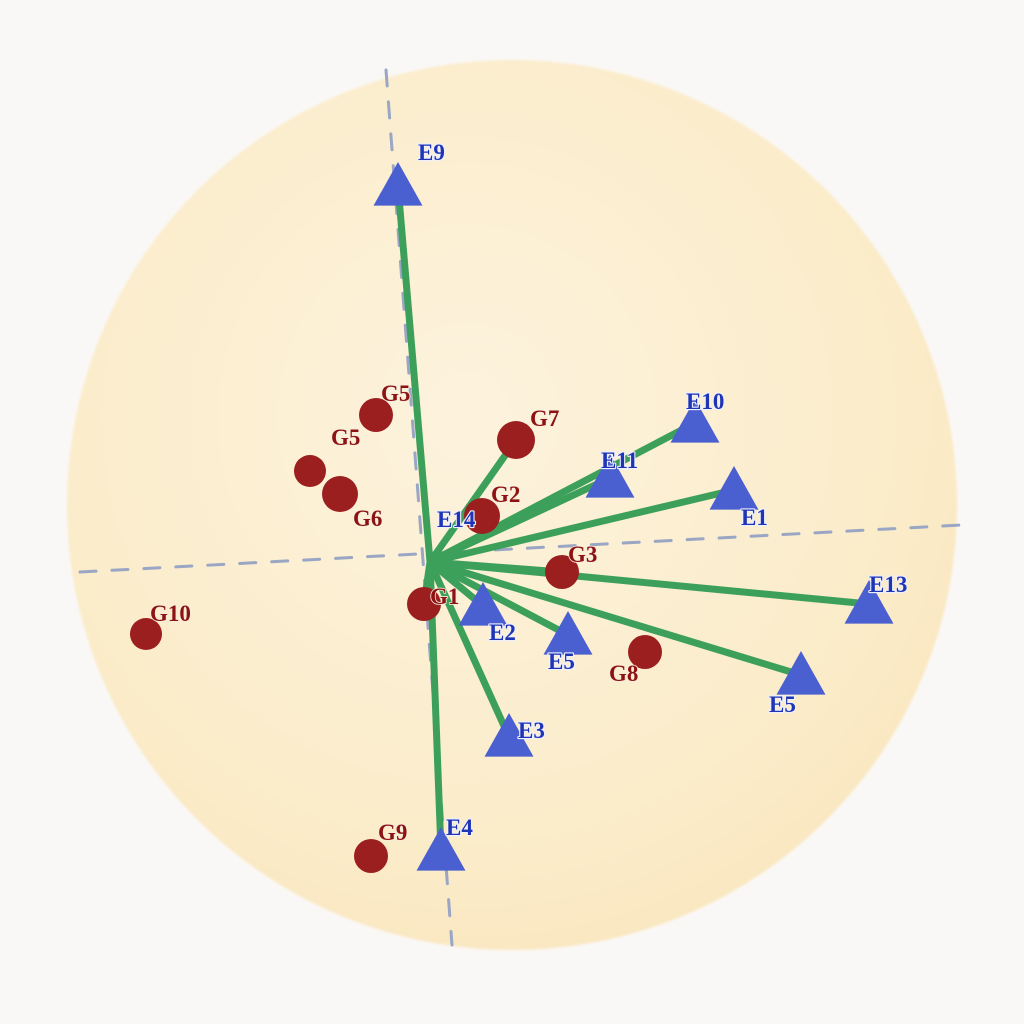 The width and height of the screenshot is (1024, 1024). I want to click on circle-node-g5a, so click(376, 415).